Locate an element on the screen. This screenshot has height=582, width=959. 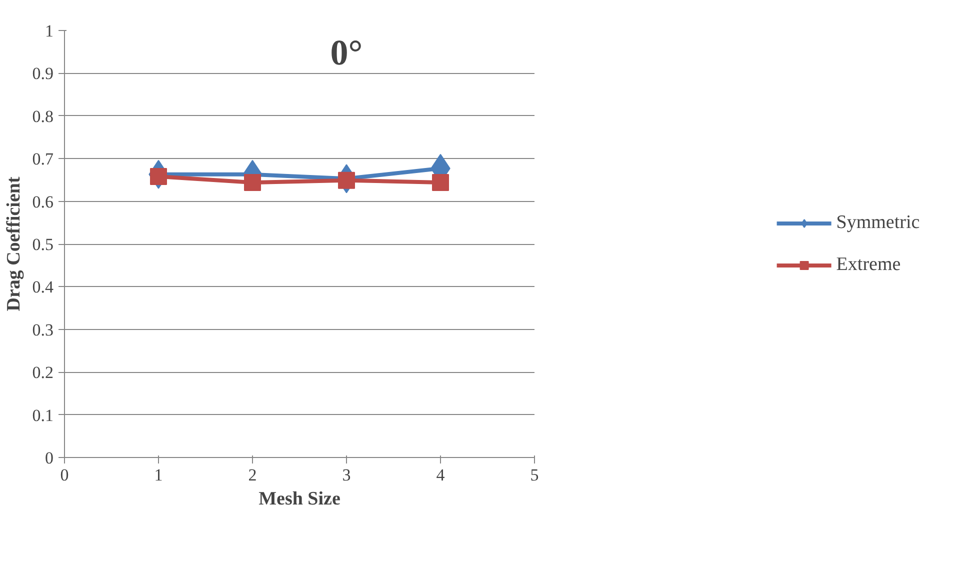
y-tick-label: 1 is located at coordinates (49, 31).